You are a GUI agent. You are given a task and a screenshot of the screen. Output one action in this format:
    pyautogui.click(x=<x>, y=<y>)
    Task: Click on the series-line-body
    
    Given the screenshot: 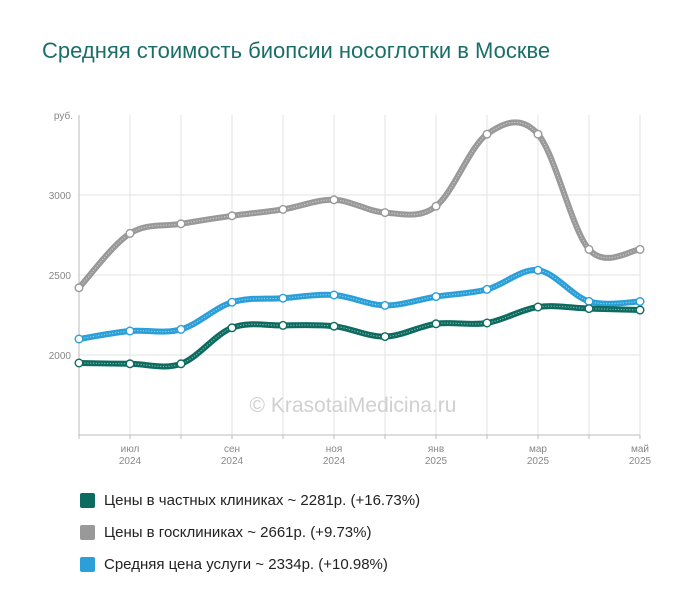 What is the action you would take?
    pyautogui.click(x=359, y=336)
    